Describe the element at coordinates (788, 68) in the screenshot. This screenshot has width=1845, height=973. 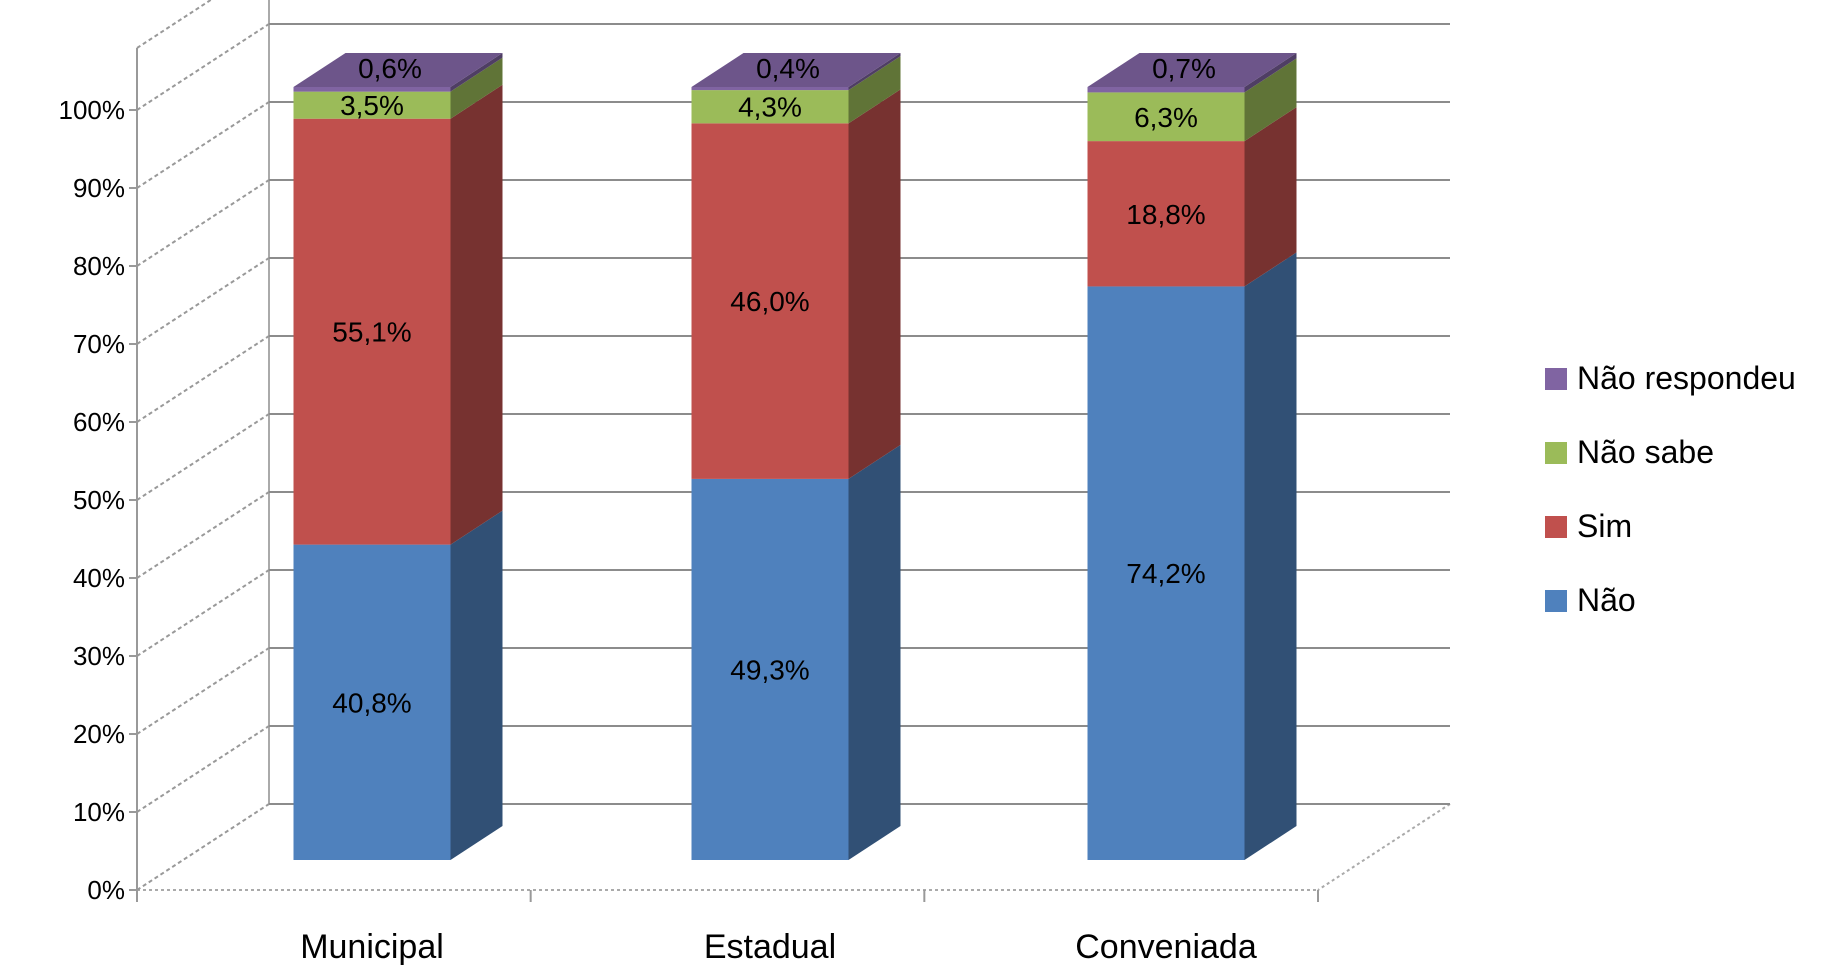
I see `data-label: 0,4%` at that location.